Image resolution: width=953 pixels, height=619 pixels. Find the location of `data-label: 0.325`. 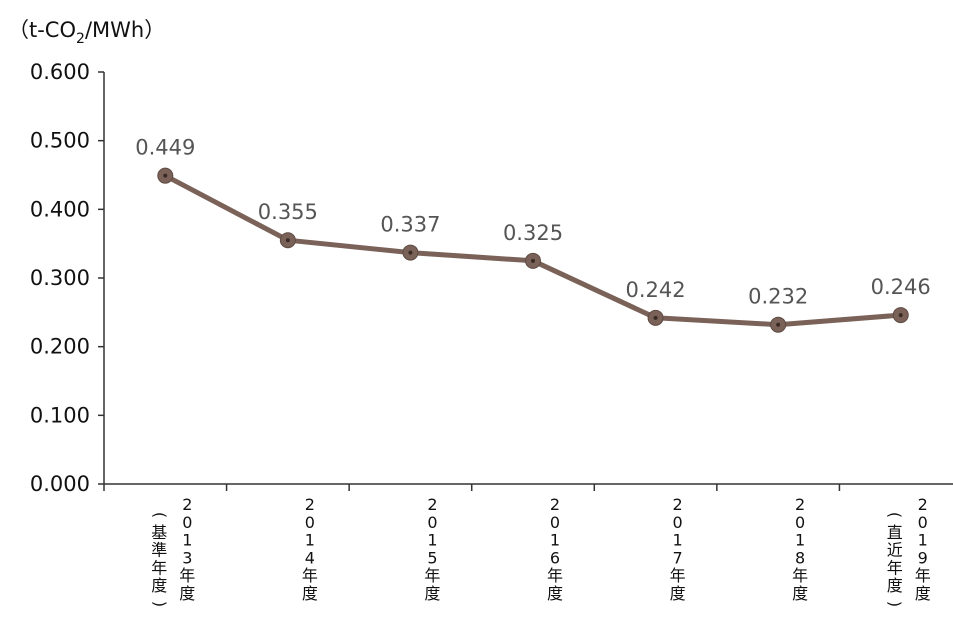

data-label: 0.325 is located at coordinates (533, 233).